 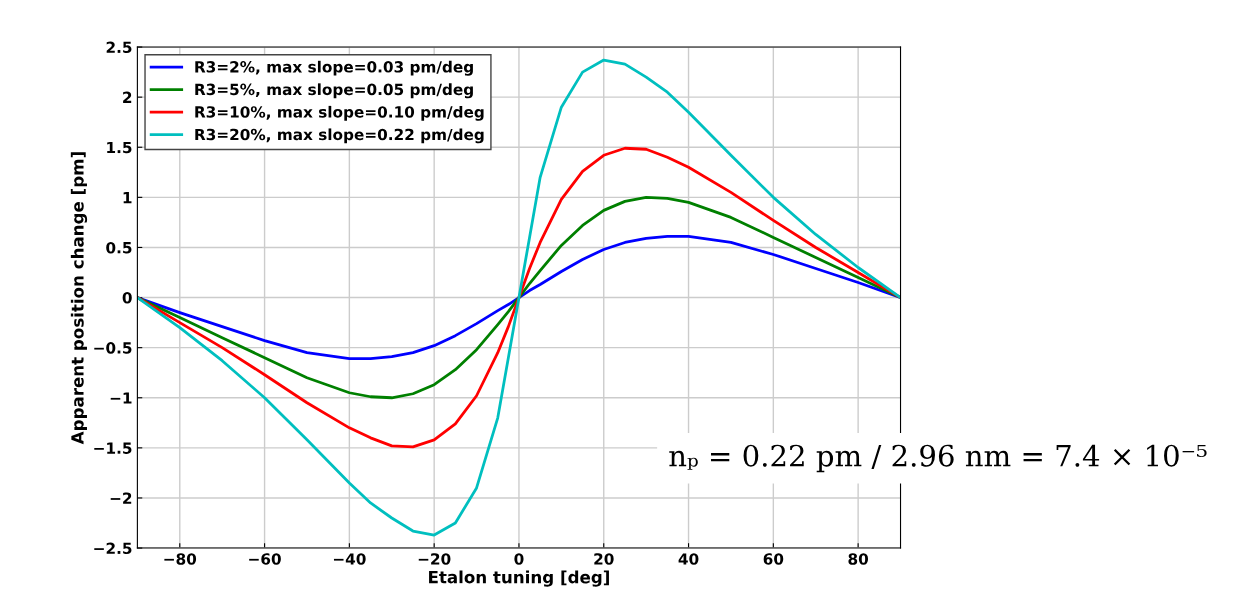 I want to click on y-tick-label: −1, so click(x=121, y=398).